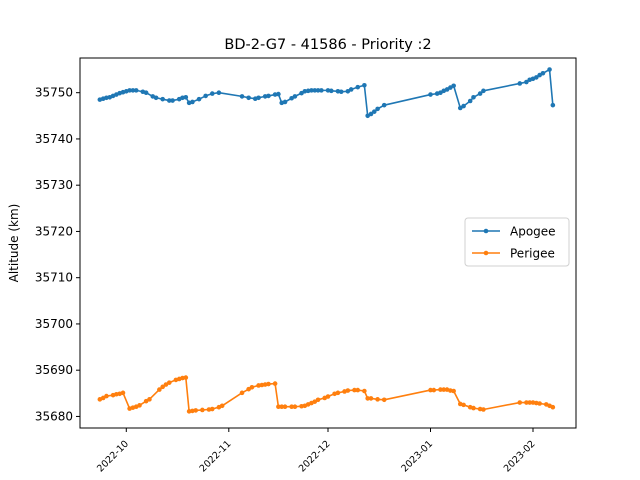 This screenshot has width=640, height=480. What do you see at coordinates (54, 324) in the screenshot?
I see `y-tick-label: 35700` at bounding box center [54, 324].